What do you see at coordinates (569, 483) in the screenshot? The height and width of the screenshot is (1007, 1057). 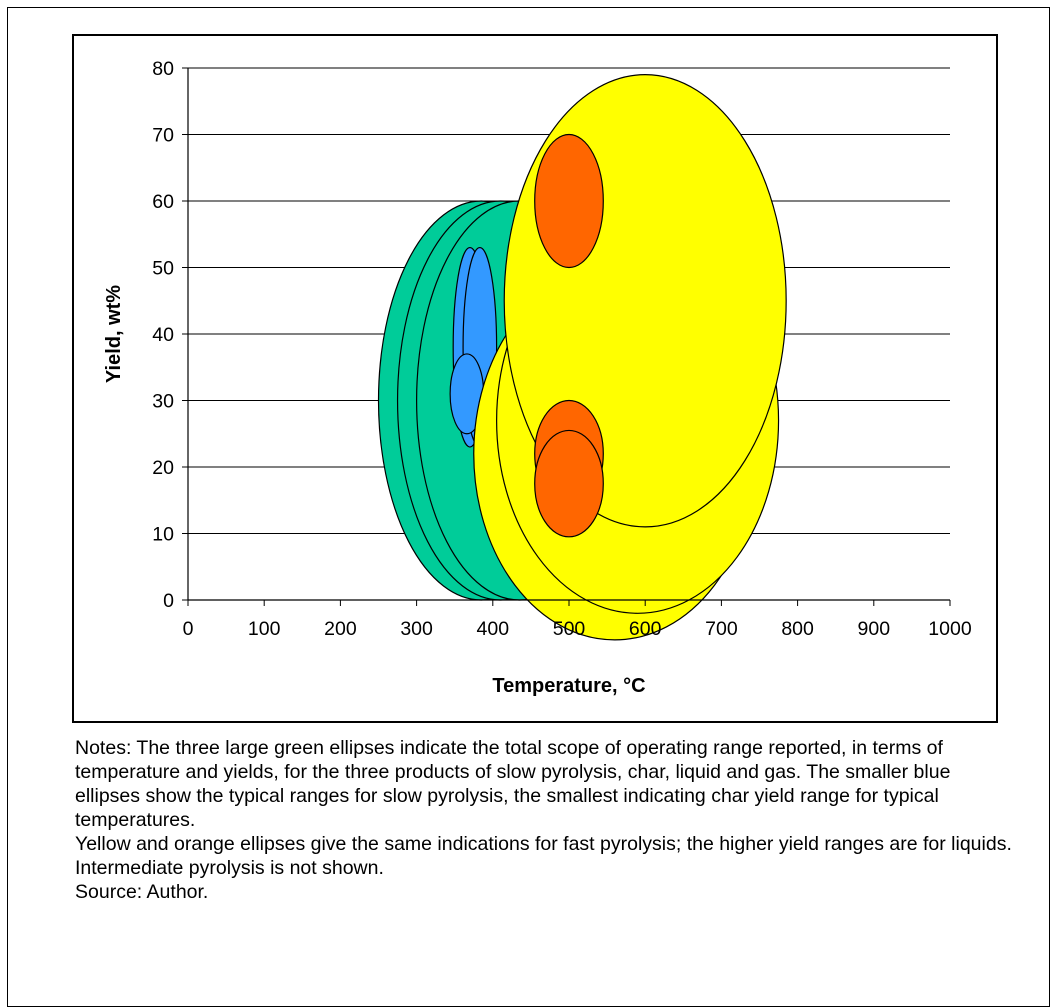 I see `ellipse-fast-typical-char` at bounding box center [569, 483].